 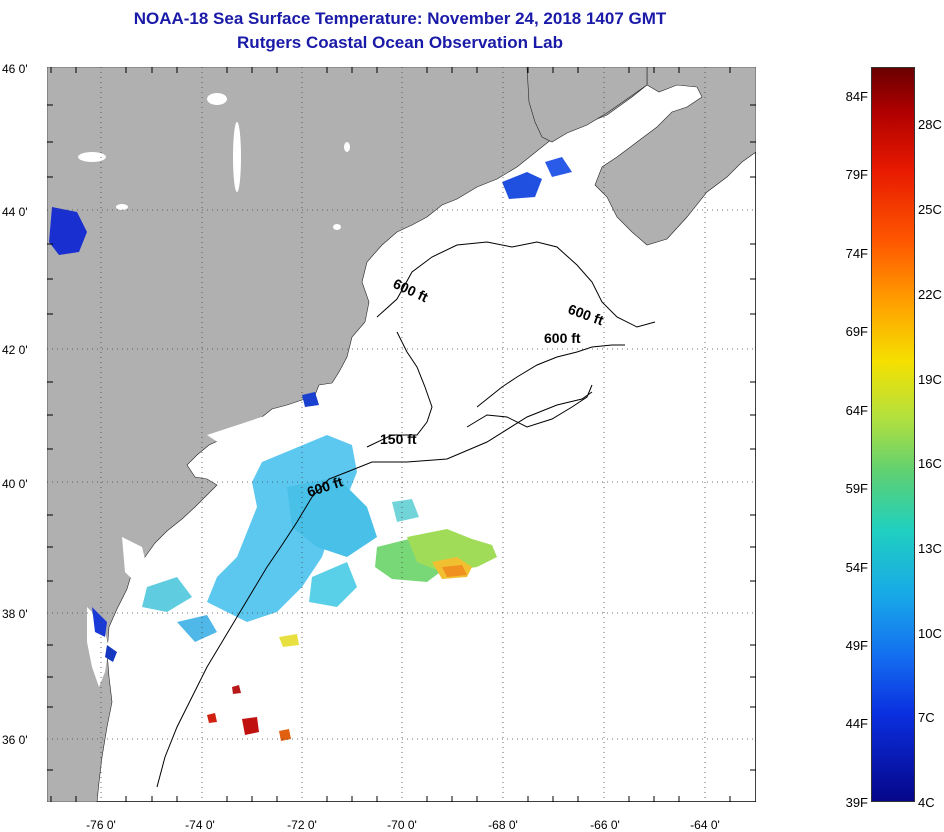 What do you see at coordinates (926, 802) in the screenshot?
I see `colorbar-label-4c: 4C` at bounding box center [926, 802].